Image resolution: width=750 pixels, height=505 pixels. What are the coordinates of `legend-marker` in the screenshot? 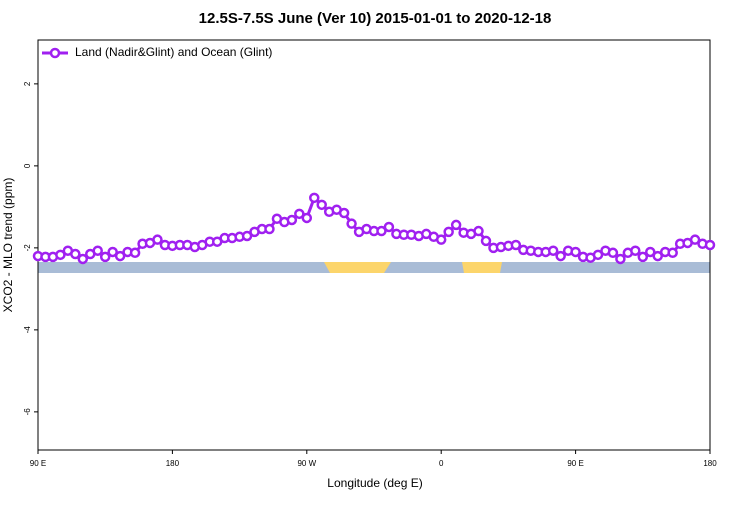 It's located at (55, 53).